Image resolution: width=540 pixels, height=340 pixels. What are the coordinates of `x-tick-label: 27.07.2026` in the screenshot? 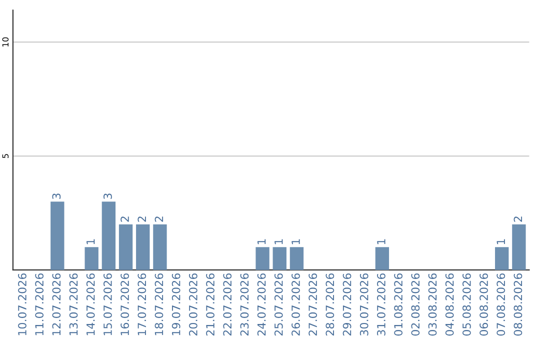 It's located at (313, 304).